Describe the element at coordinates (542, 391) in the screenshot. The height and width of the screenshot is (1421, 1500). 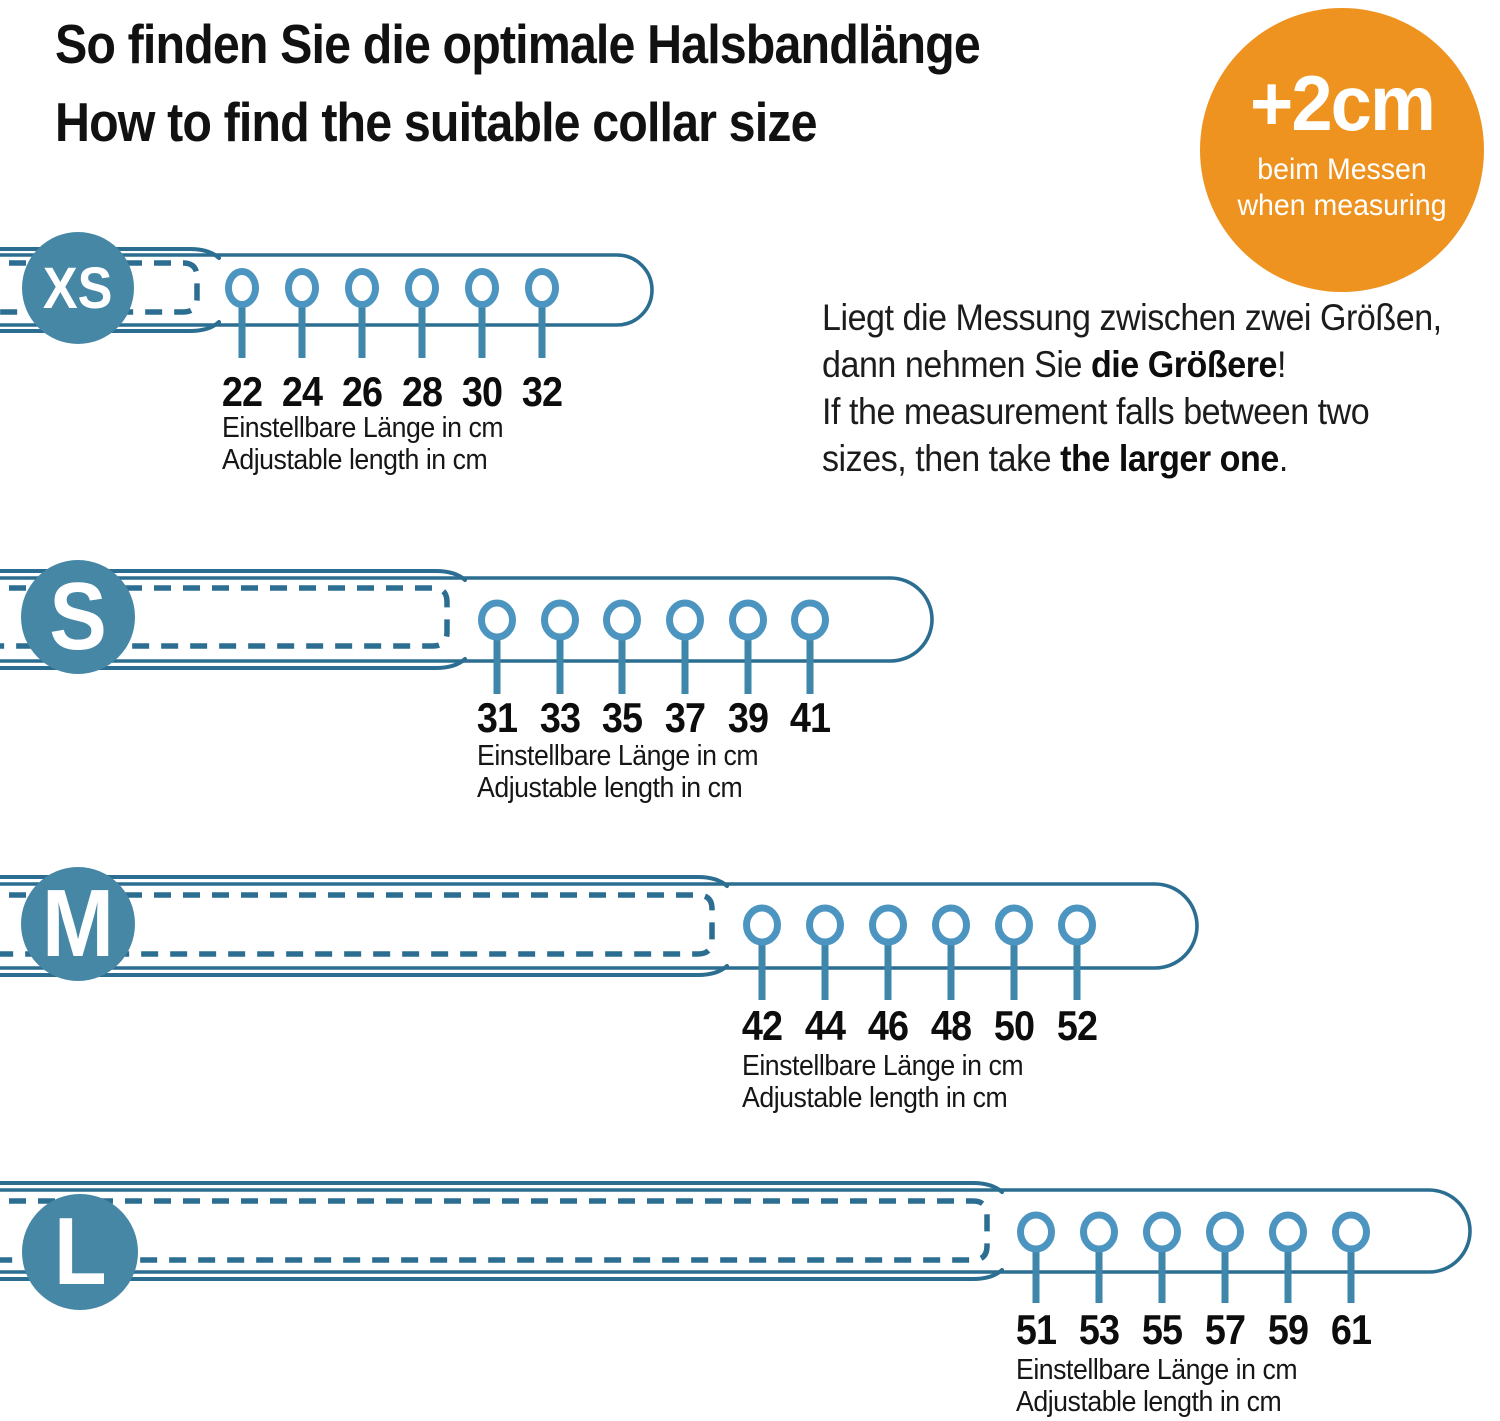
I see `length-value: 32` at that location.